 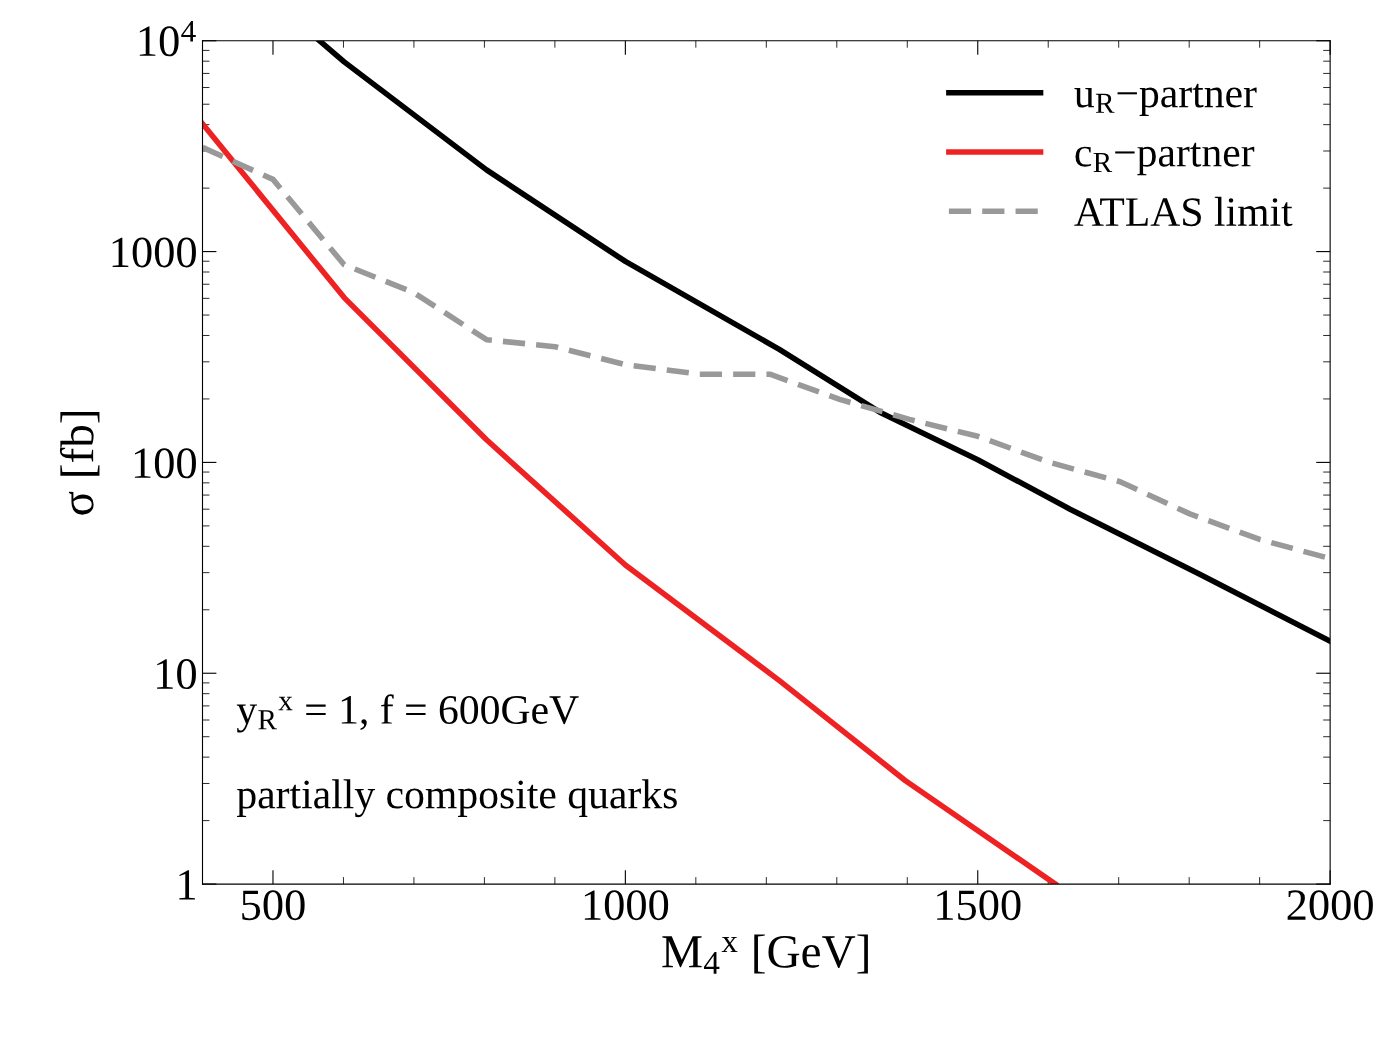 I want to click on x-tick-label: 2000, so click(x=1330, y=905).